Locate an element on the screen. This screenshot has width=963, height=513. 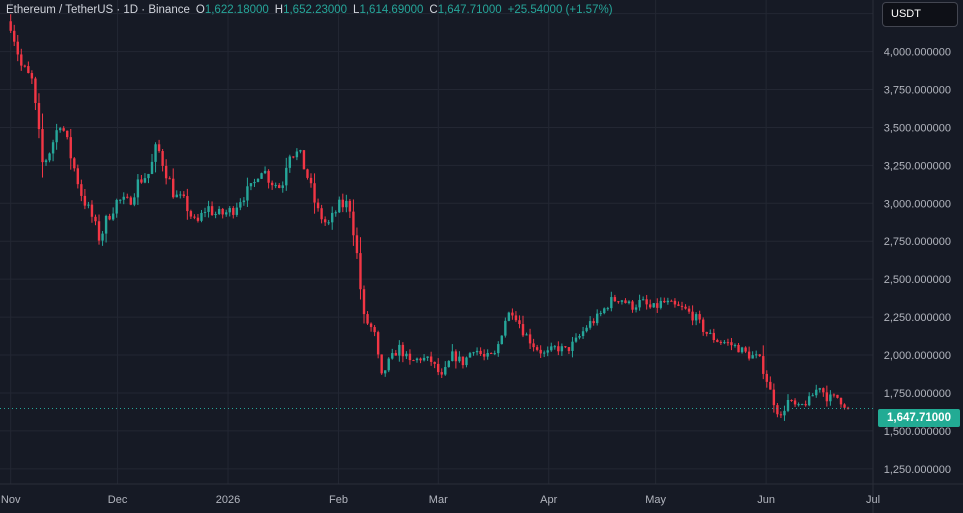
time-tick-label: Nov is located at coordinates (11, 500).